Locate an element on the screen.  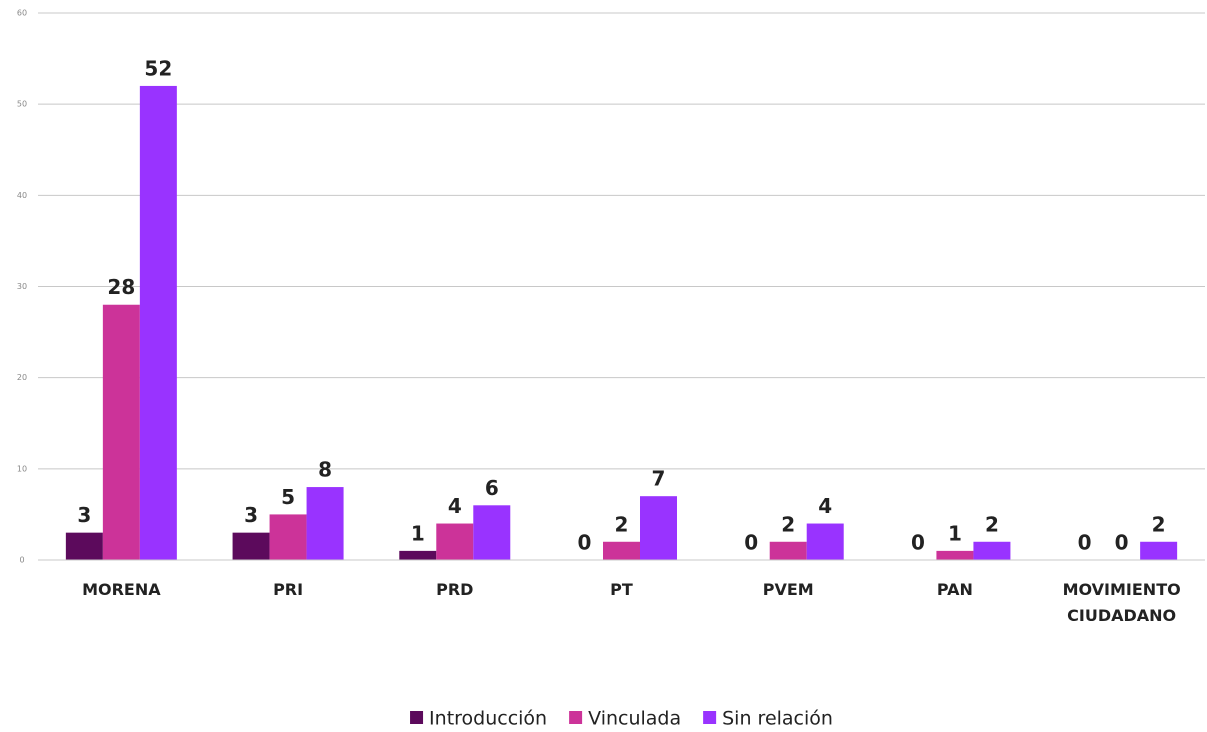
x-tick-label: MORENA is located at coordinates (121, 589).